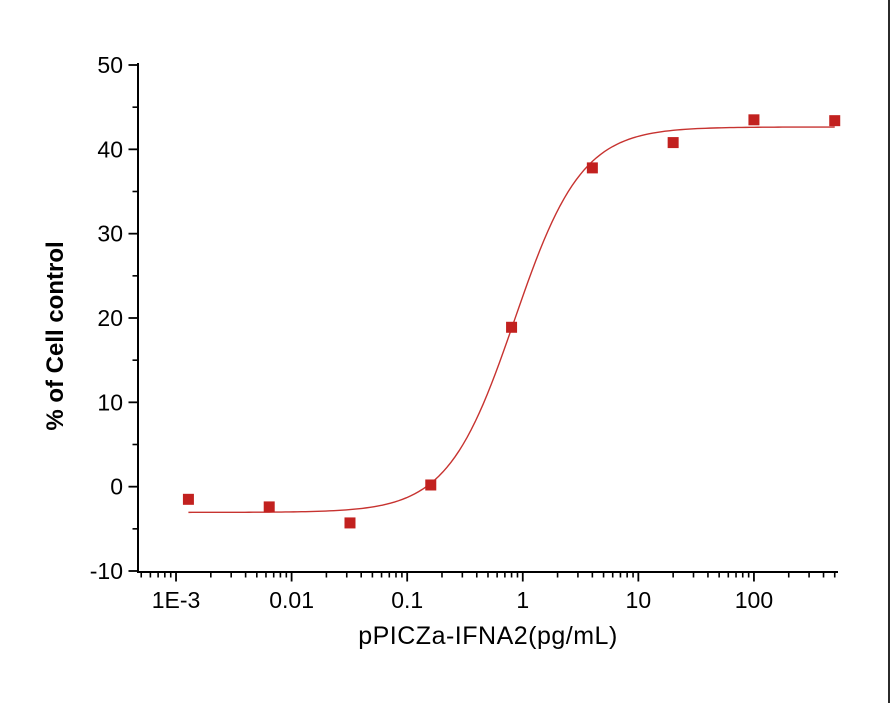  I want to click on y-tick-label: 20, so click(110, 318).